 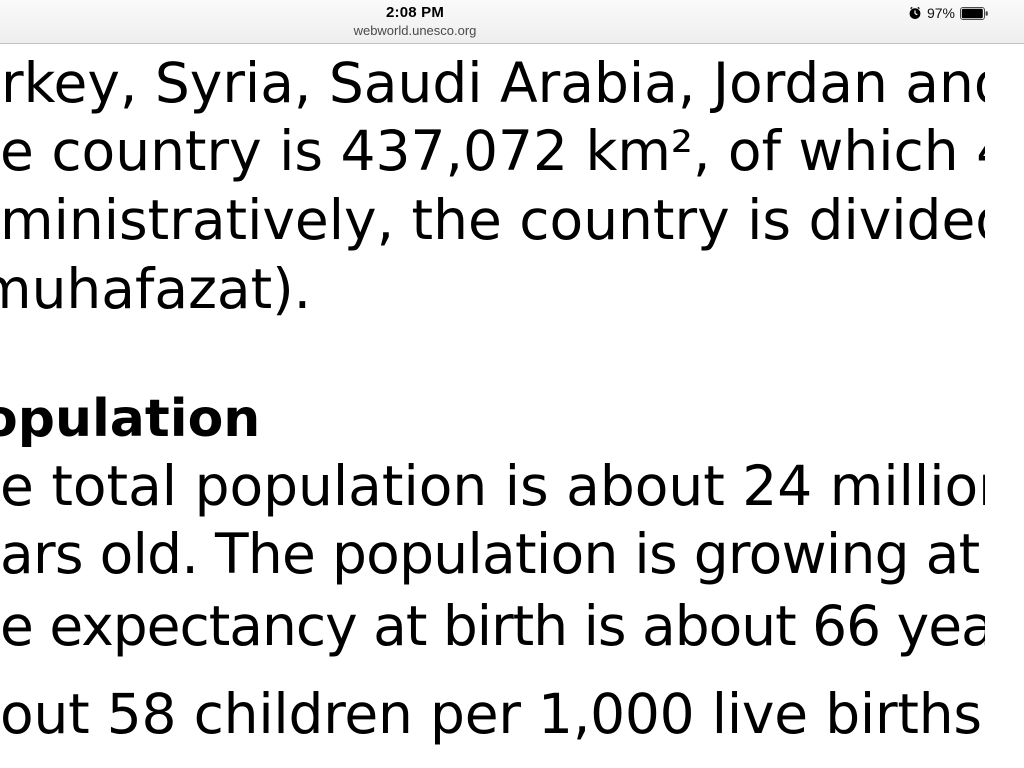 What do you see at coordinates (915, 13) in the screenshot?
I see `alarm-clock-icon` at bounding box center [915, 13].